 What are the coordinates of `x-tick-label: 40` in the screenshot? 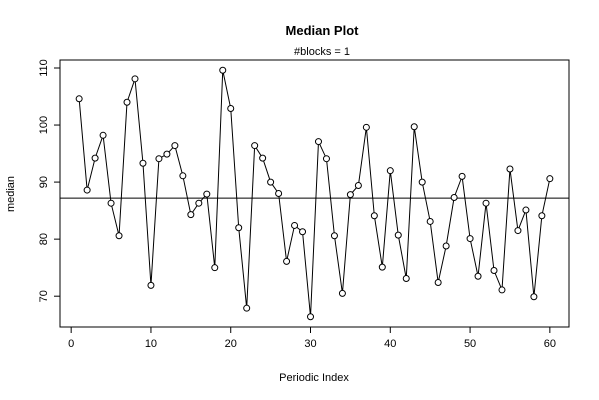 It's located at (390, 344).